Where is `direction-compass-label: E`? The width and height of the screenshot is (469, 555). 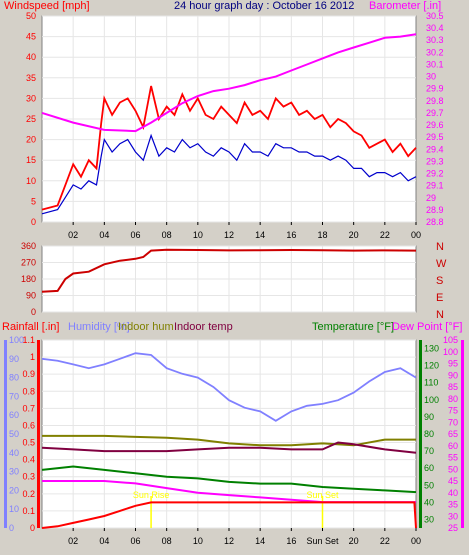 direction-compass-label: E is located at coordinates (439, 298).